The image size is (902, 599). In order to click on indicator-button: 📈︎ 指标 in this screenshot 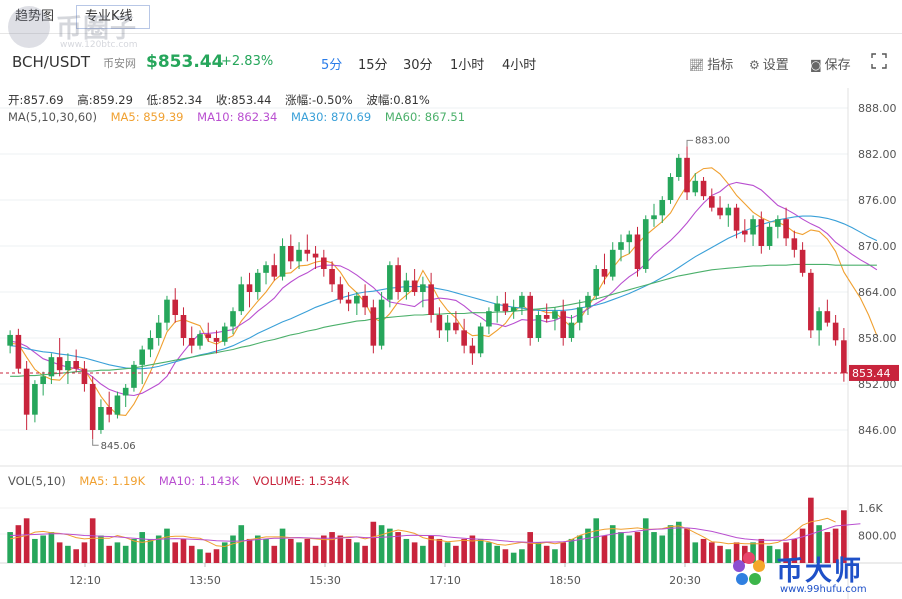, I will do `click(711, 63)`.